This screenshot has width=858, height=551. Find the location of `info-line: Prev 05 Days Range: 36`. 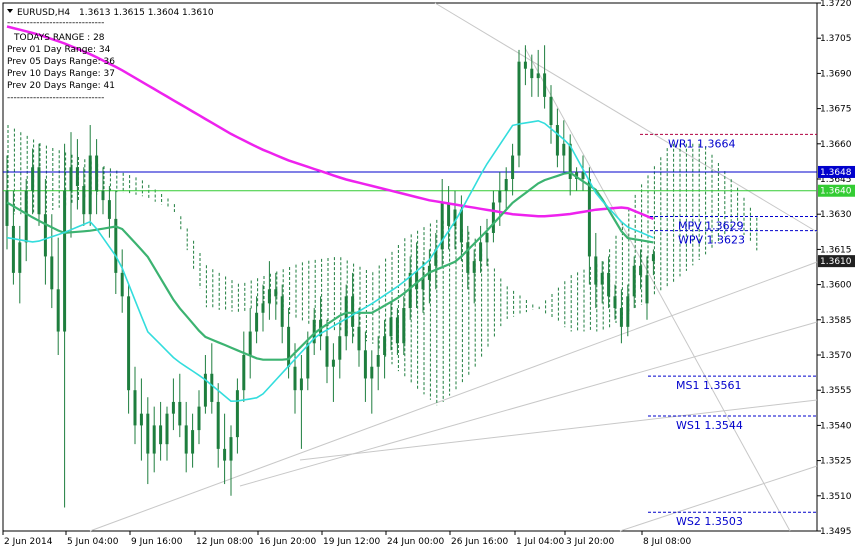

info-line: Prev 05 Days Range: 36 is located at coordinates (61, 62).